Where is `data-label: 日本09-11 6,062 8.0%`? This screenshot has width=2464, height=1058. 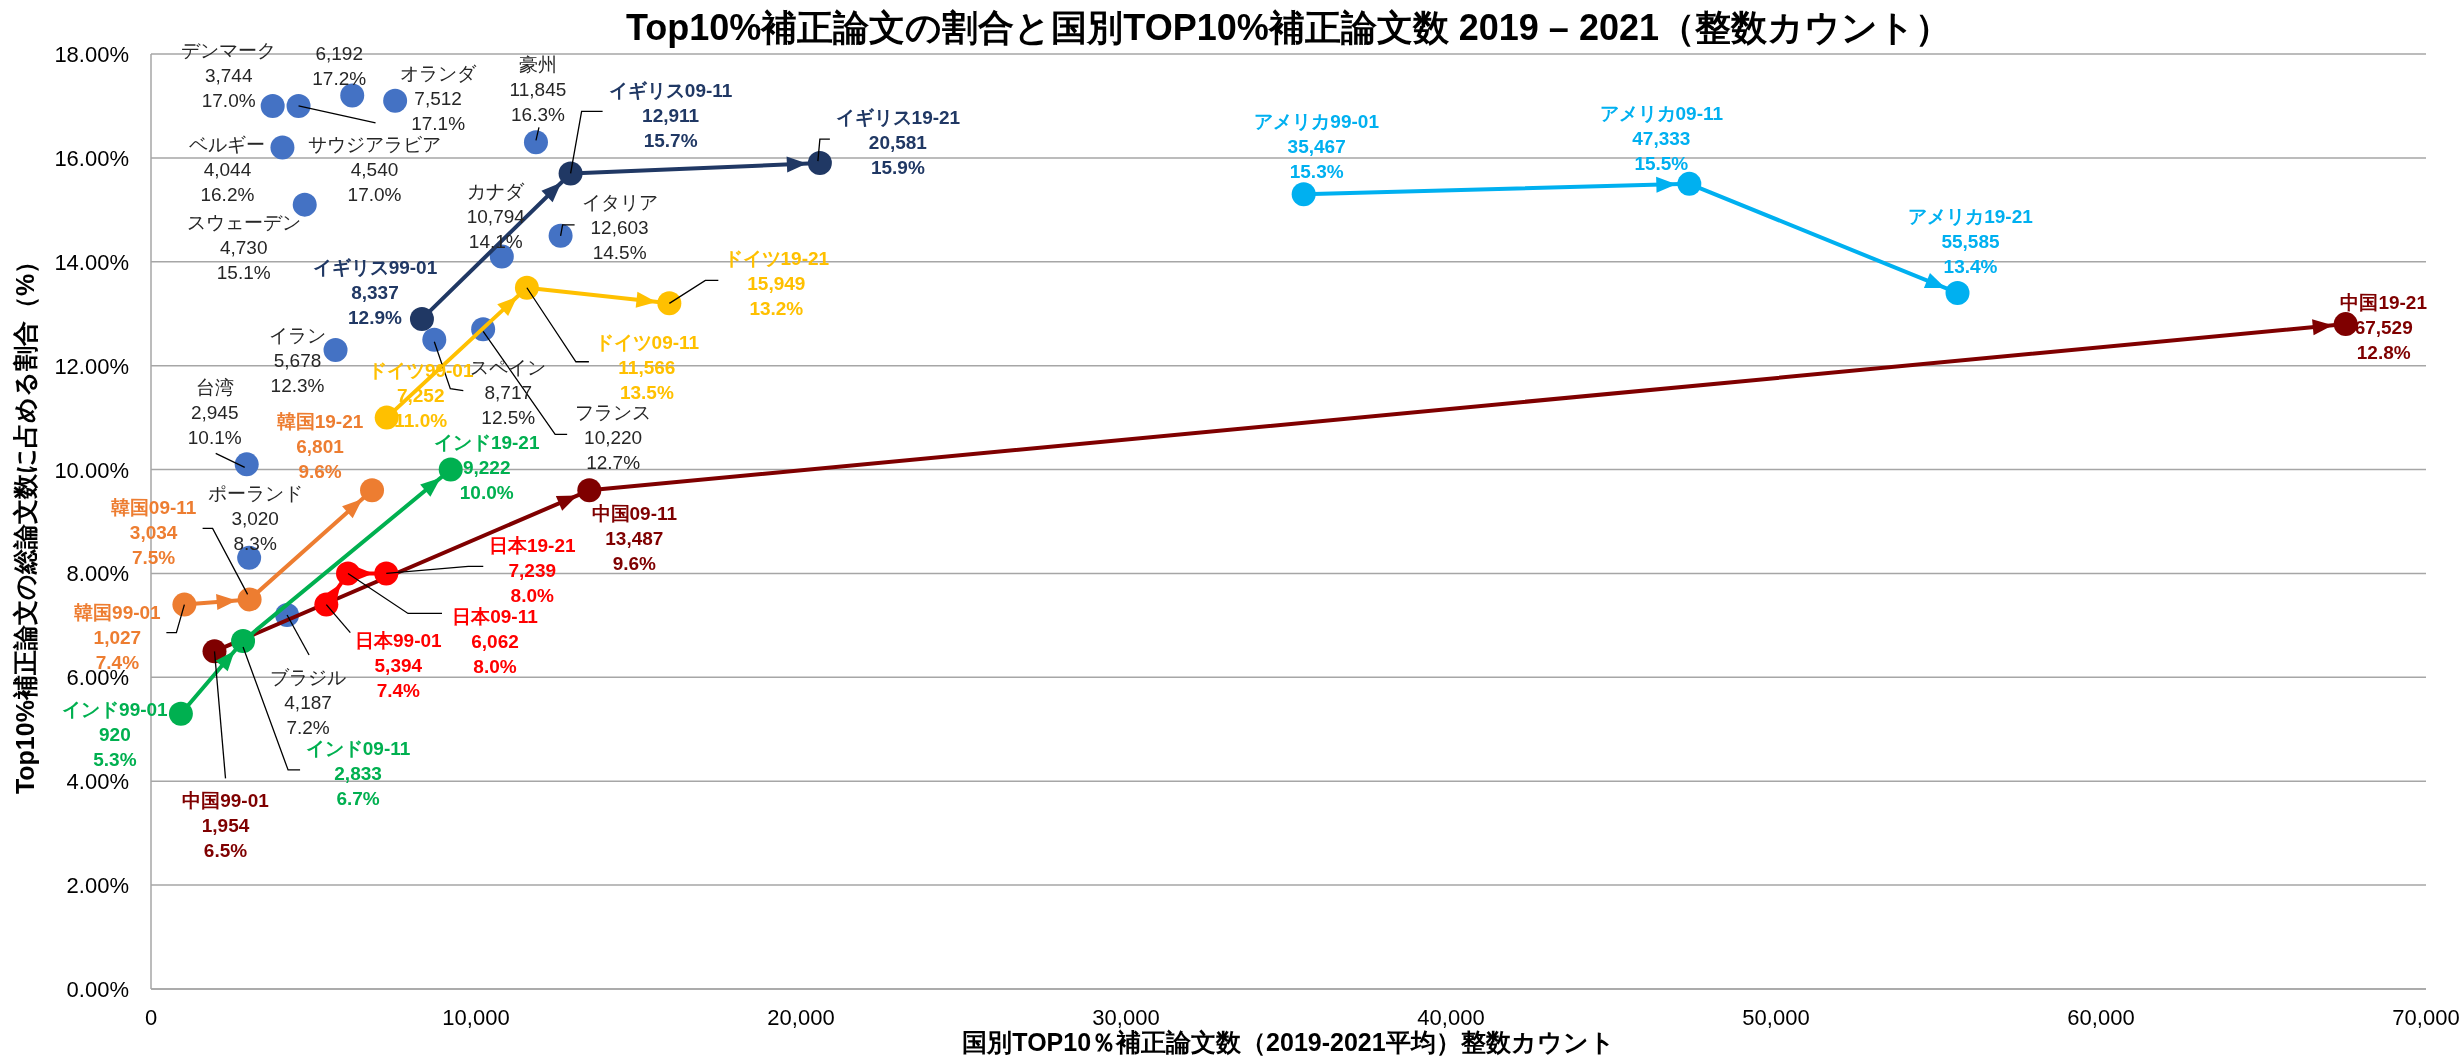 data-label: 日本09-11 6,062 8.0% is located at coordinates (495, 642).